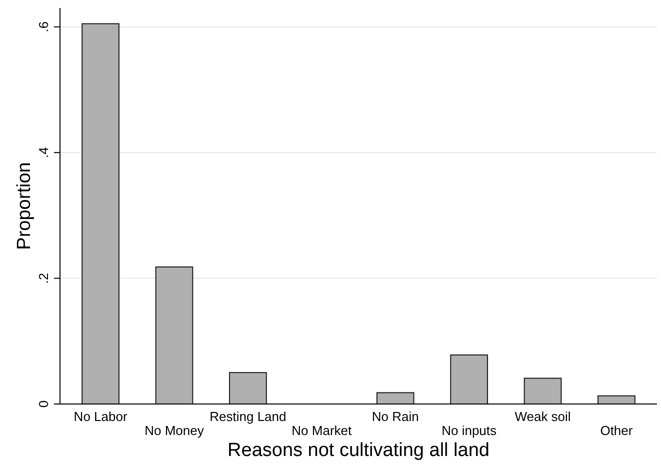  What do you see at coordinates (43, 26) in the screenshot?
I see `y-tick-label: .6` at bounding box center [43, 26].